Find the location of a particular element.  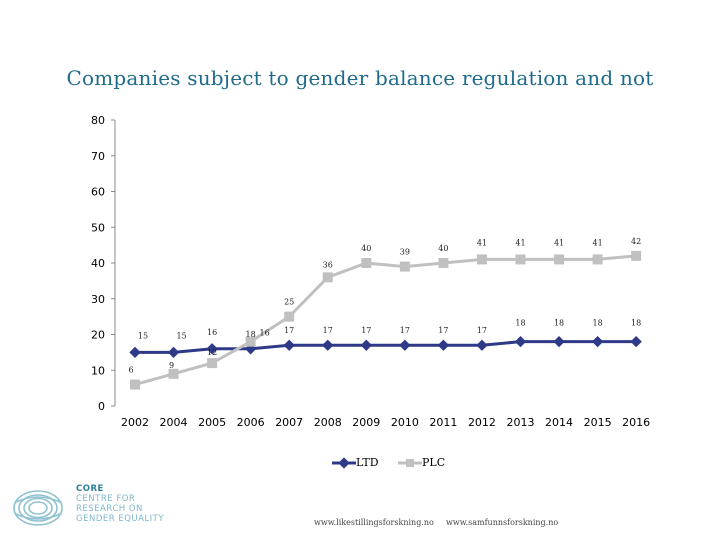

data-label-plc: 6 is located at coordinates (130, 370).